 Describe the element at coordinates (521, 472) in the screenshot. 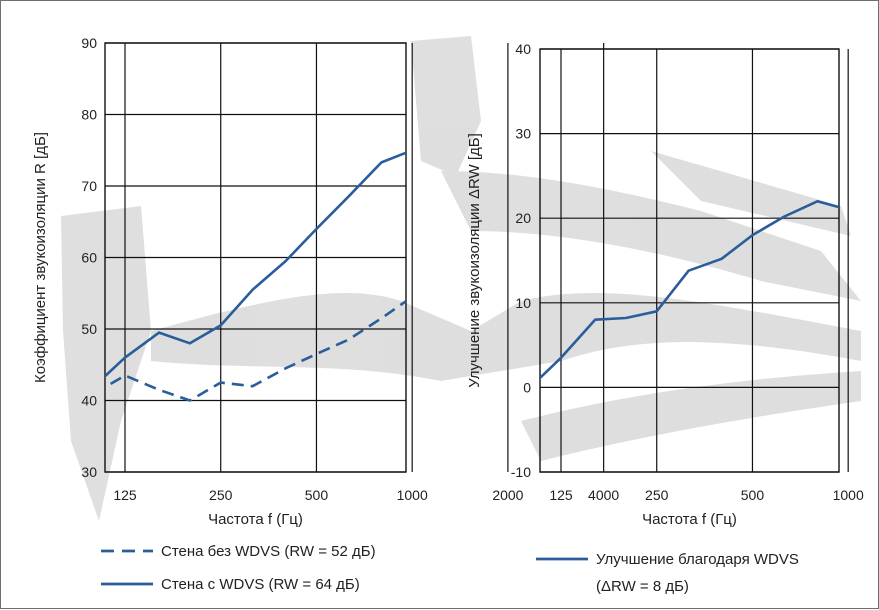

I see `y-tick-label: -10` at that location.